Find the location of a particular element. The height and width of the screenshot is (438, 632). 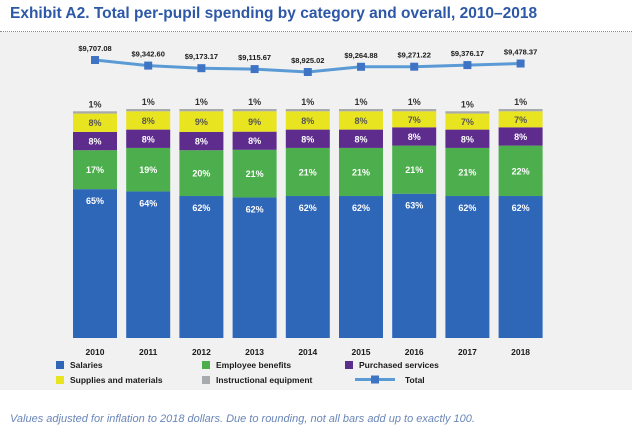

total-marker-2018 is located at coordinates (520, 63).